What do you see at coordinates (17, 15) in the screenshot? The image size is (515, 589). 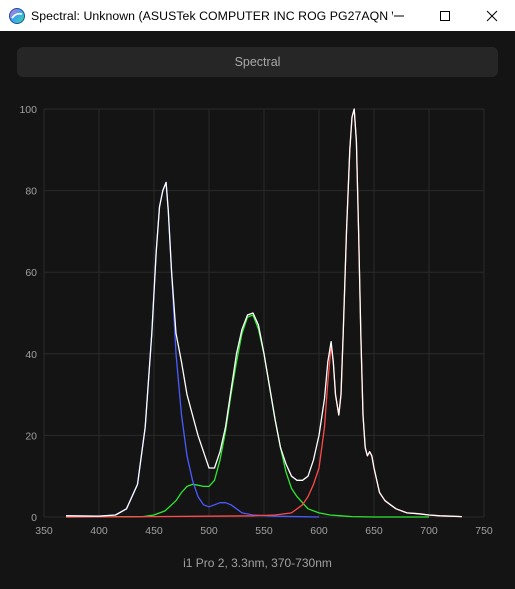 I see `colorimeter-app-icon` at bounding box center [17, 15].